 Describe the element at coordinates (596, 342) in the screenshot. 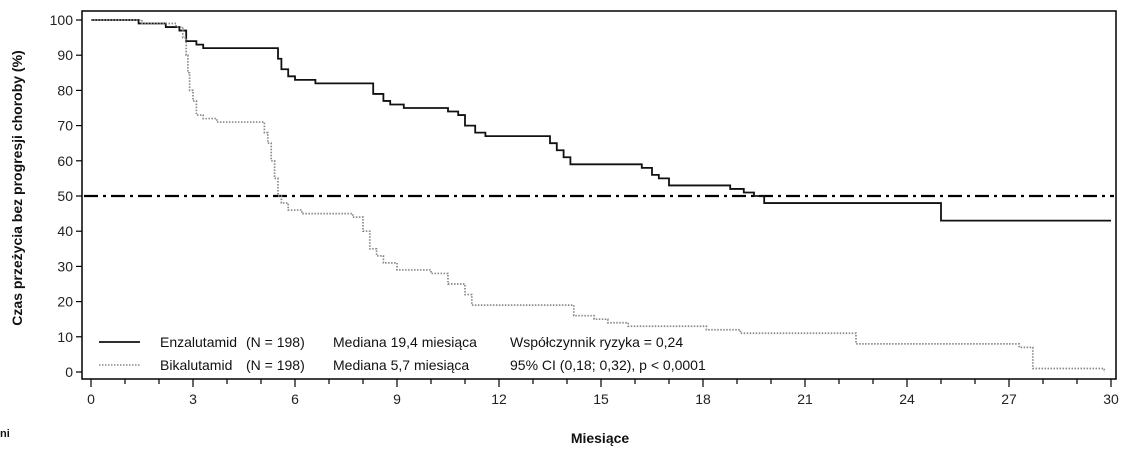

I see `legend-stat: Współczynnik ryzyka = 0,24` at that location.